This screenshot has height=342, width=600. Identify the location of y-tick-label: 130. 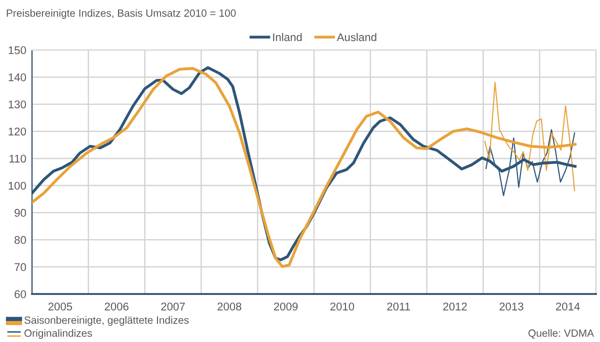
(17, 104).